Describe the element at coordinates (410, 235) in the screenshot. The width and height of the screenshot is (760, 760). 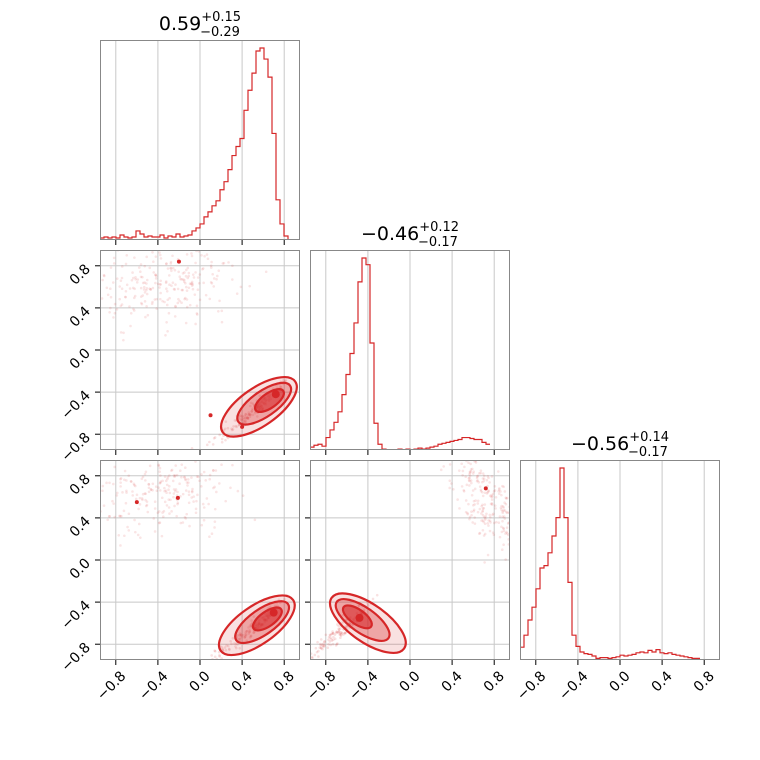
I see `panel-title: −0.46+0.12 −0.17` at that location.